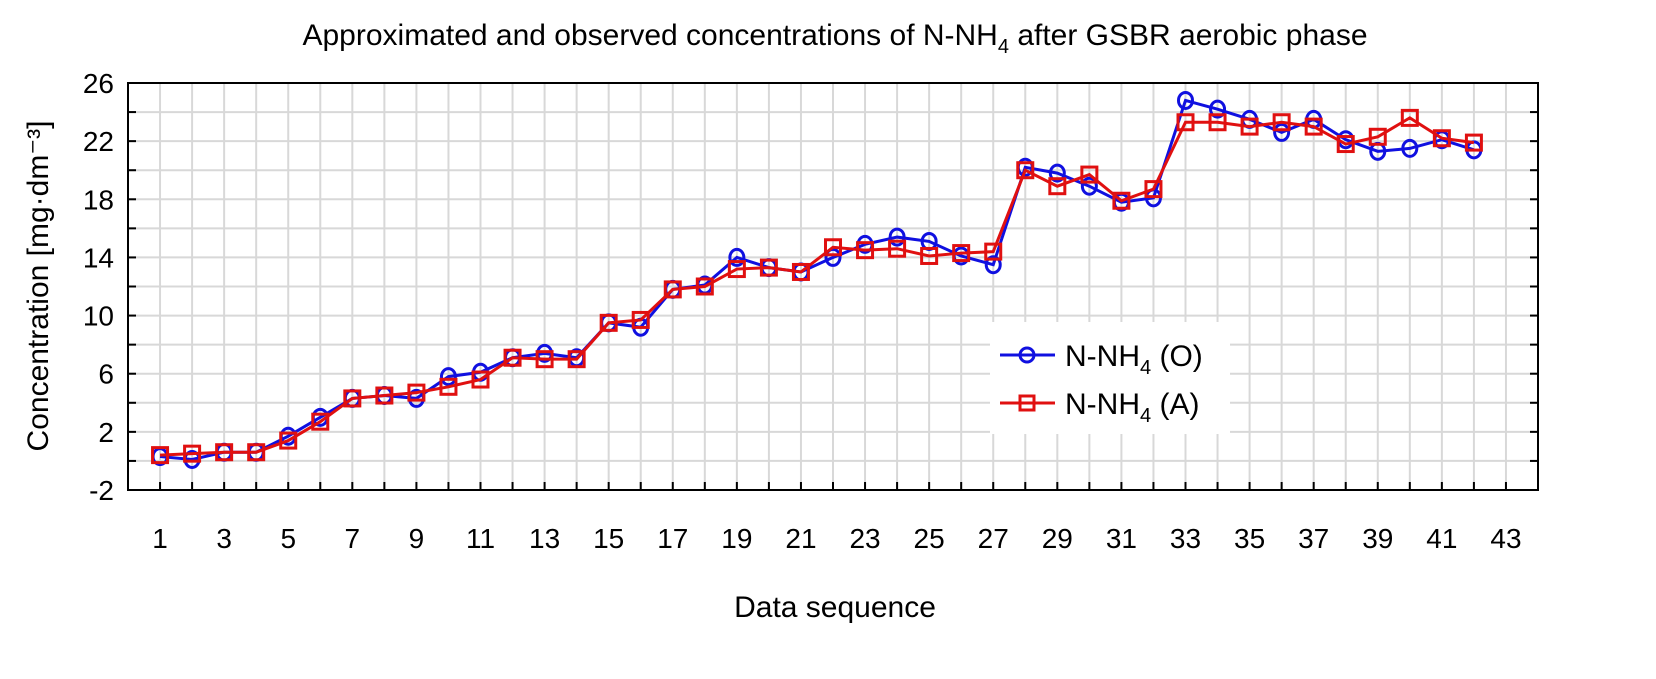  I want to click on x-tick-label: 3, so click(224, 538).